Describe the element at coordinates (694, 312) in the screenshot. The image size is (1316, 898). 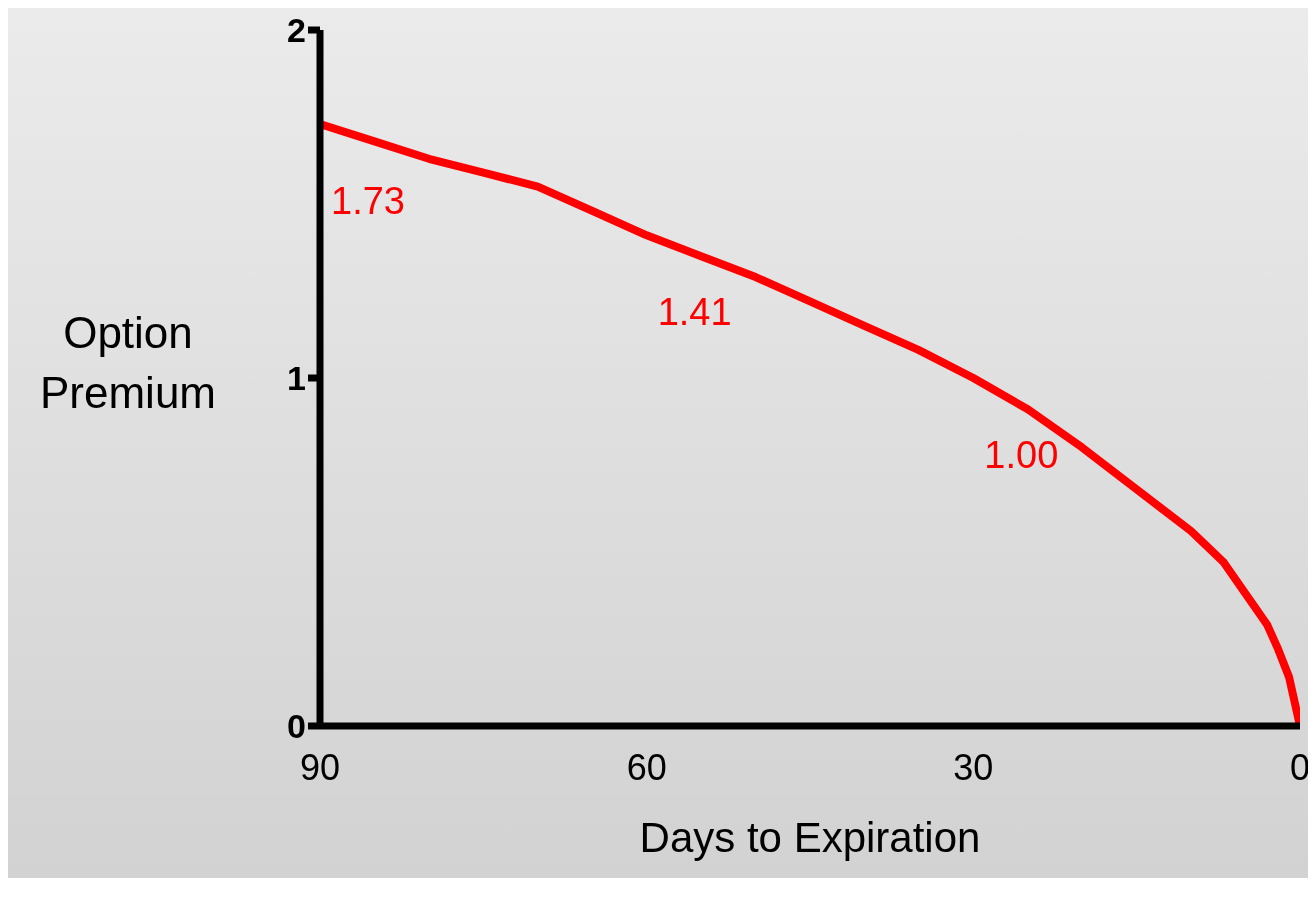
I see `annotation: 1.41` at that location.